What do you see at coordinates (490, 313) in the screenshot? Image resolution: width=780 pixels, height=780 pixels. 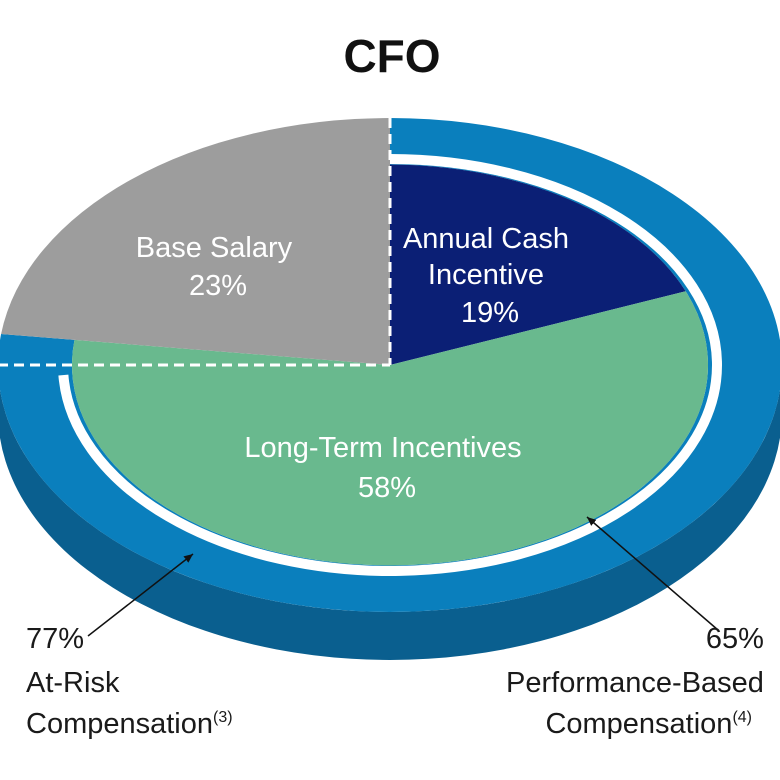 I see `slice-value-annual-cash: 19%` at bounding box center [490, 313].